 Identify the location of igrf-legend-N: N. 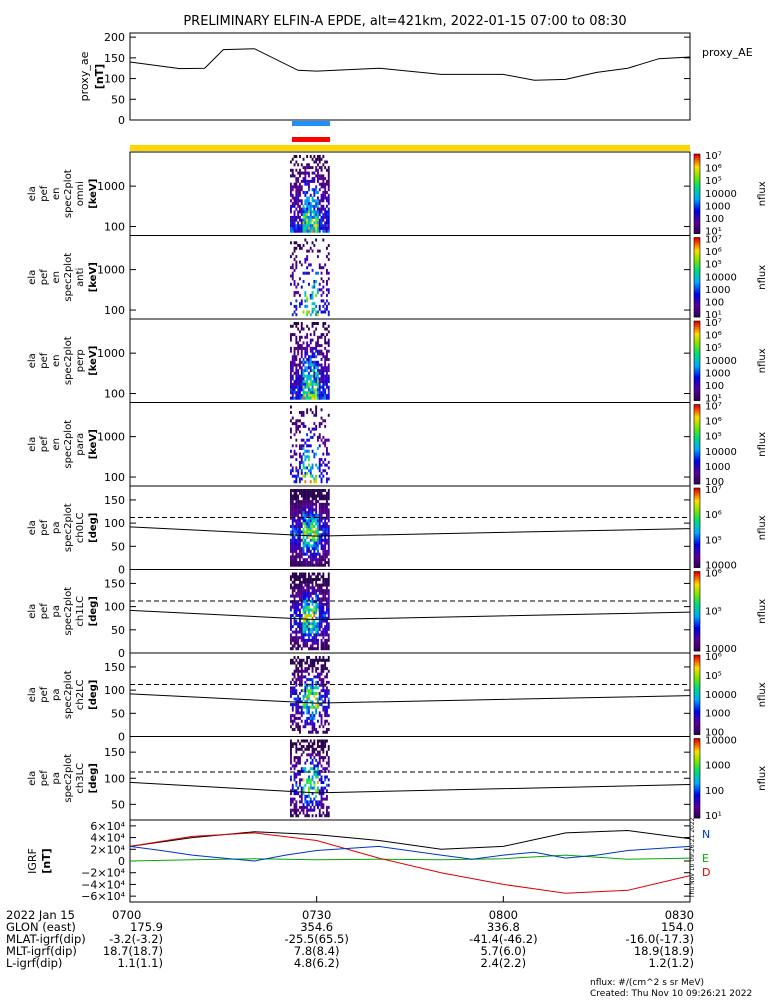
(706, 834).